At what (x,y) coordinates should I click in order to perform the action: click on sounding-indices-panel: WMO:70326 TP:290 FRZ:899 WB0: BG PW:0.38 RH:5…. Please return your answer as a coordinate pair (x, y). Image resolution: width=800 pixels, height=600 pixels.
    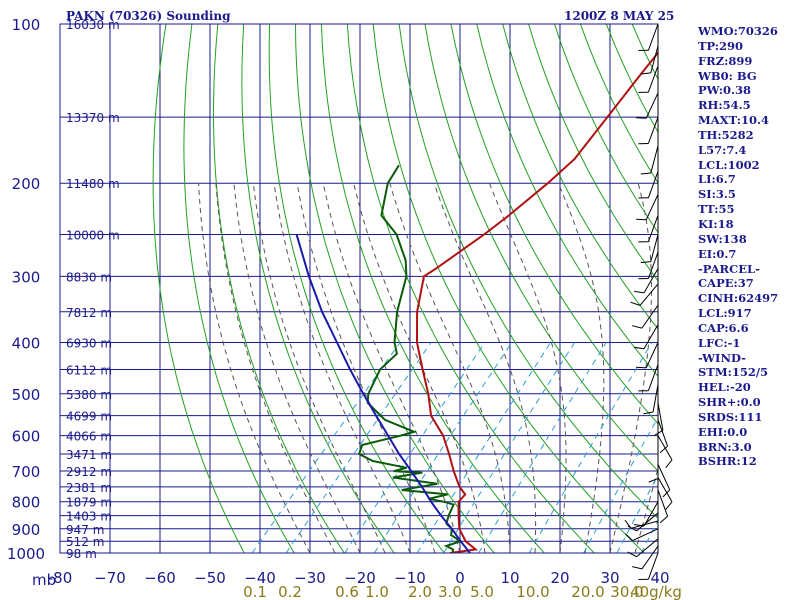
    Looking at the image, I should click on (748, 246).